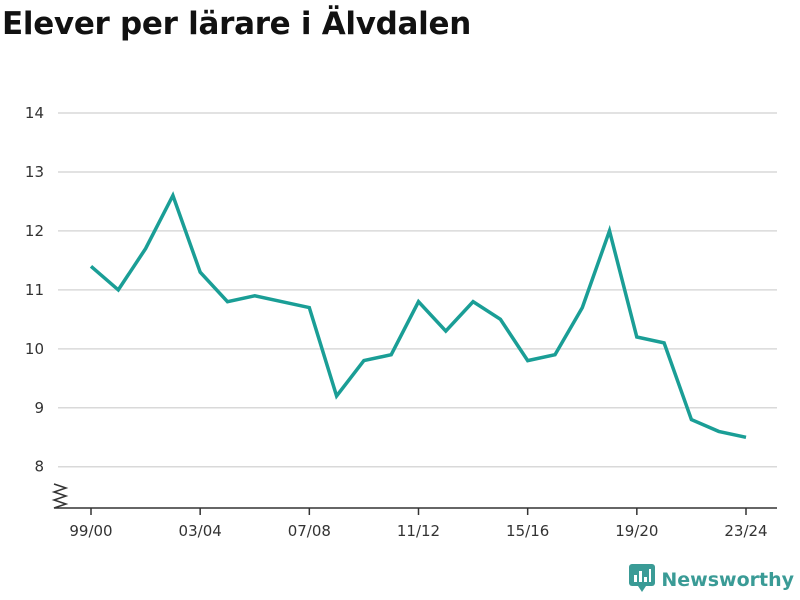  Describe the element at coordinates (527, 531) in the screenshot. I see `x-tick-label: 15/16` at that location.